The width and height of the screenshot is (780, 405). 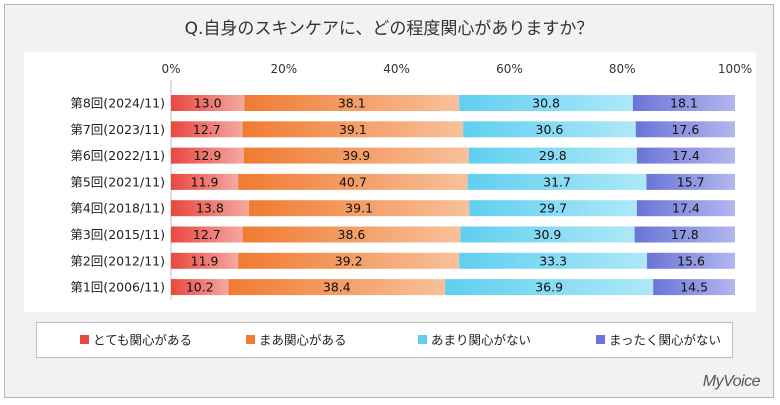 I want to click on brand-logo: MyVoice, so click(x=731, y=381).